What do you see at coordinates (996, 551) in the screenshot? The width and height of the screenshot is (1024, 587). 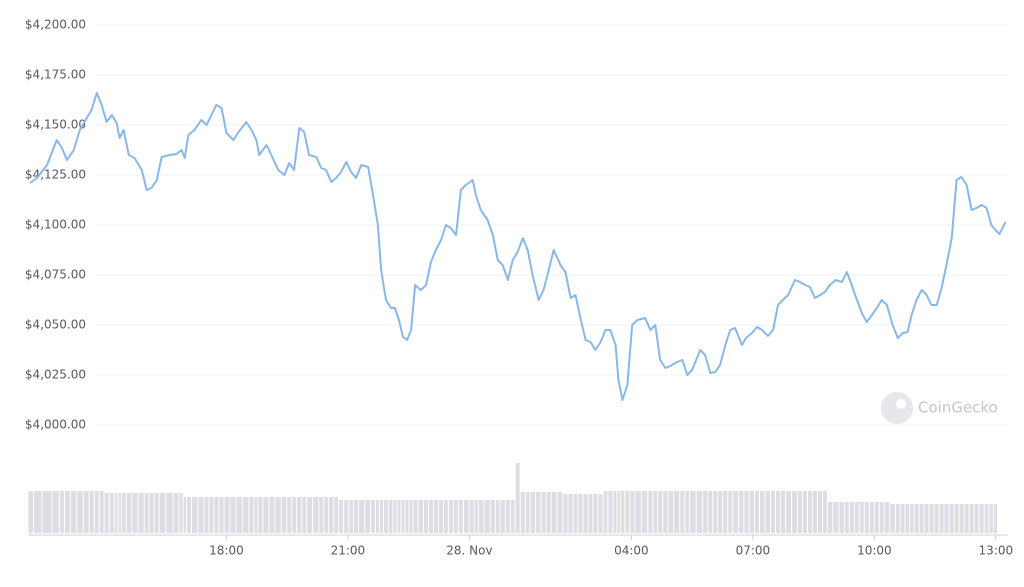 I see `x-tick-label: 13:00` at bounding box center [996, 551].